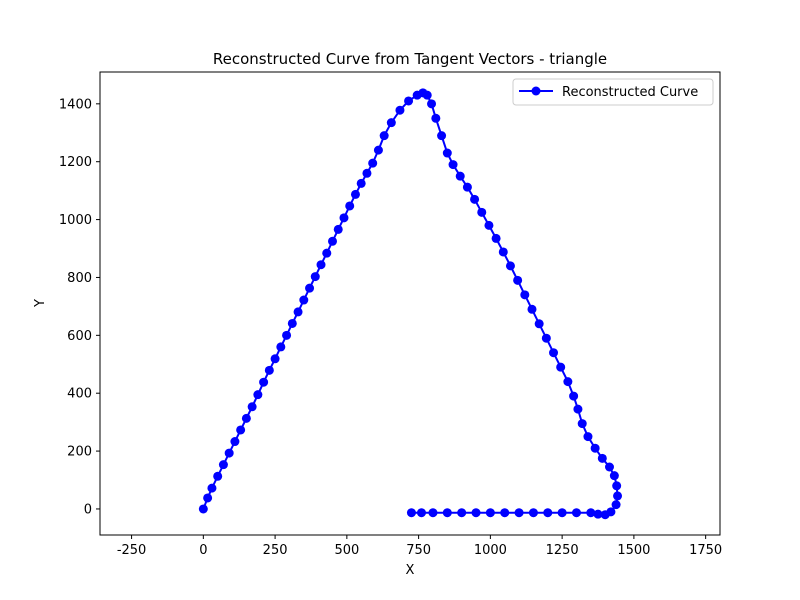 Image resolution: width=800 pixels, height=600 pixels. Describe the element at coordinates (705, 550) in the screenshot. I see `x-tick-label: 1750` at that location.